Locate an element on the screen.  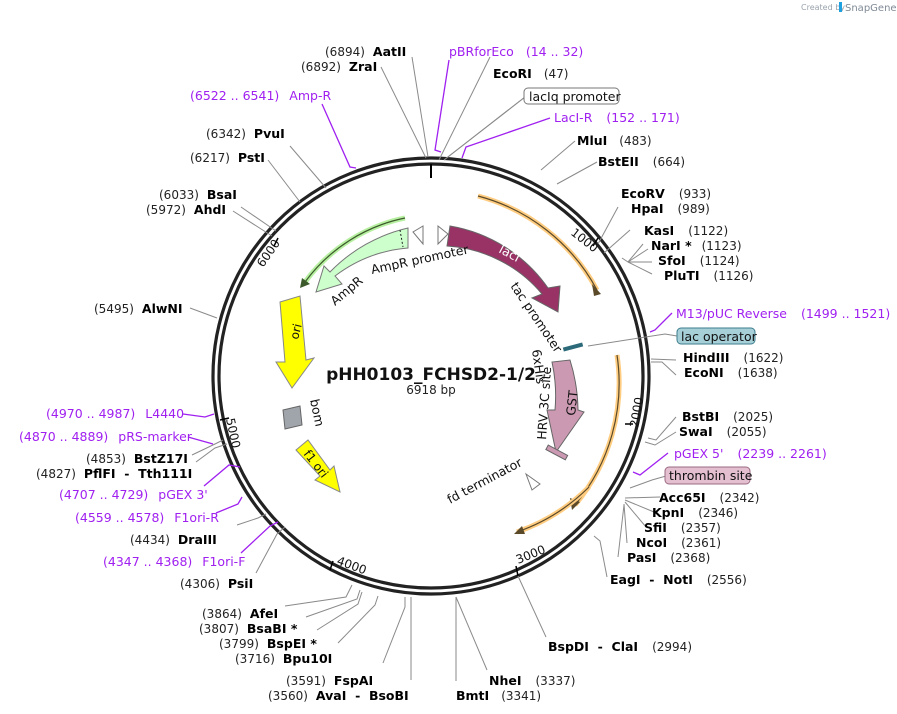
enzyme-ecori: EcoRI (47) is located at coordinates (530, 73).